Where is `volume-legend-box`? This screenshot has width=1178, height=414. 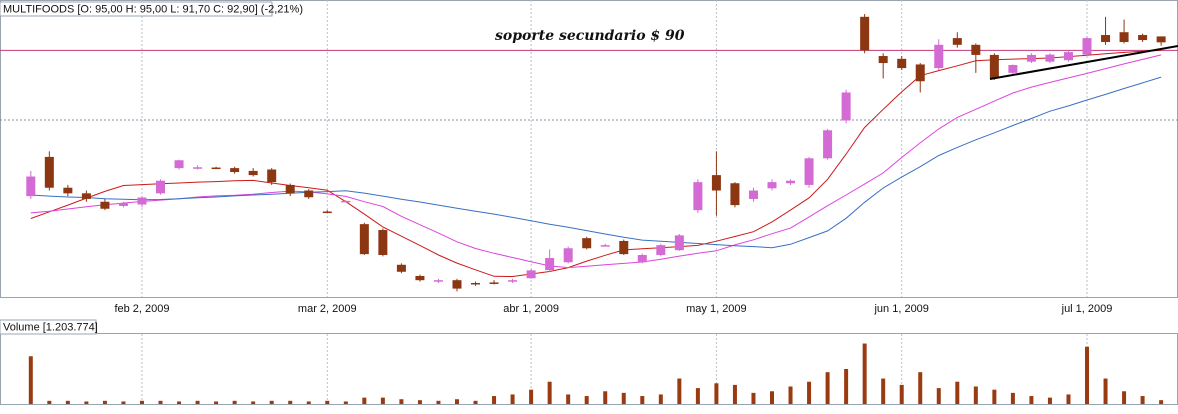
volume-legend-box is located at coordinates (48, 327).